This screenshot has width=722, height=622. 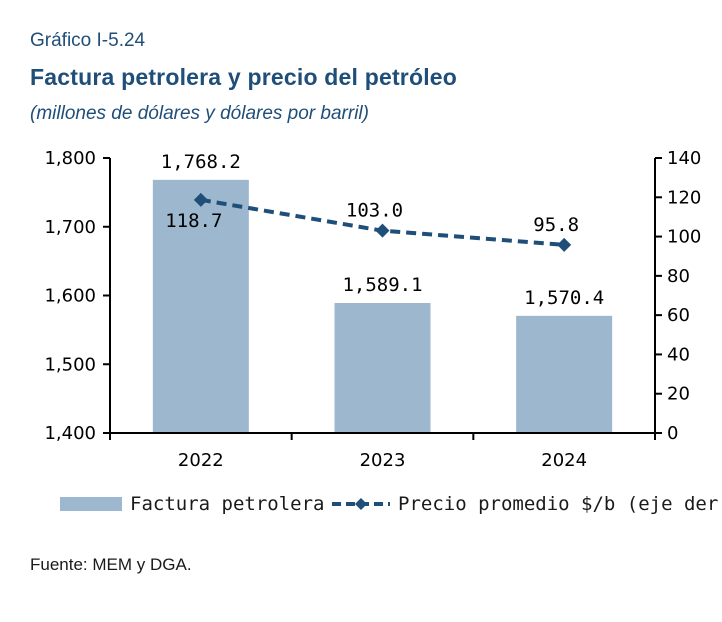 I want to click on y-right-tick-label: 0, so click(x=672, y=433).